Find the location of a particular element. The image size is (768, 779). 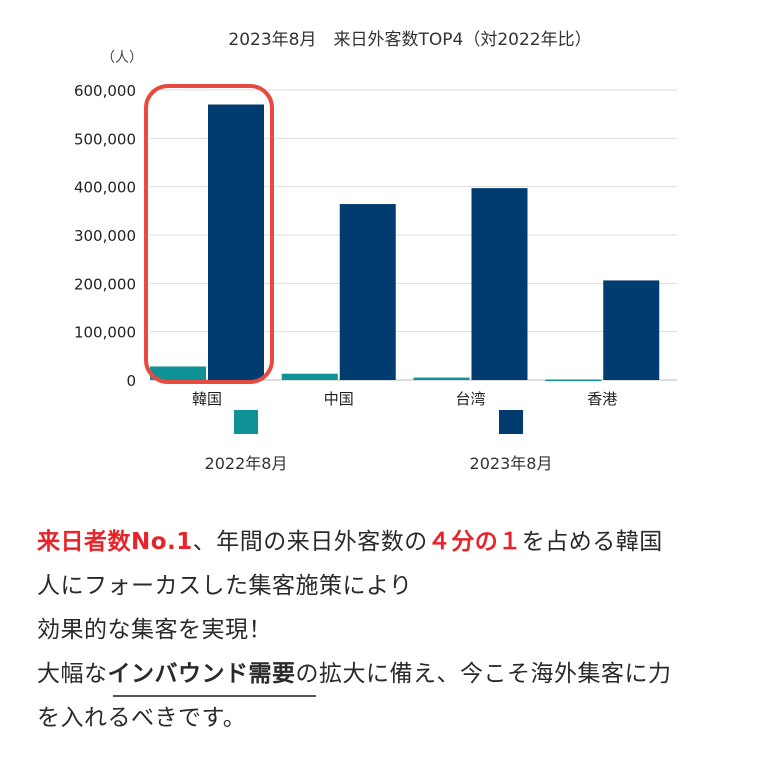

y-tick-label: 500,000 is located at coordinates (105, 139).